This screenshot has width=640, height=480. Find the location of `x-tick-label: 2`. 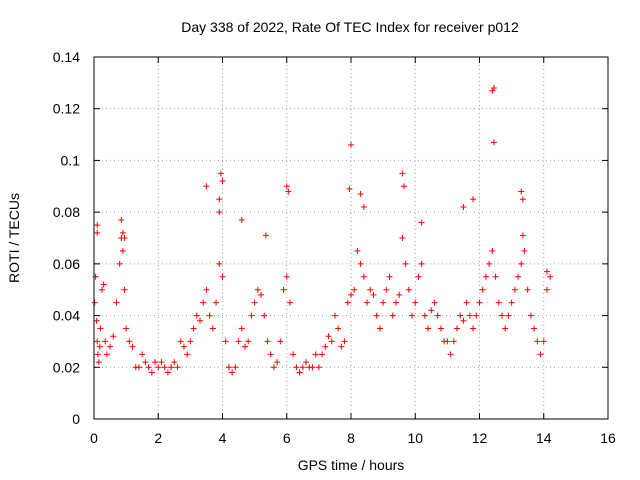

x-tick-label: 2 is located at coordinates (158, 438).